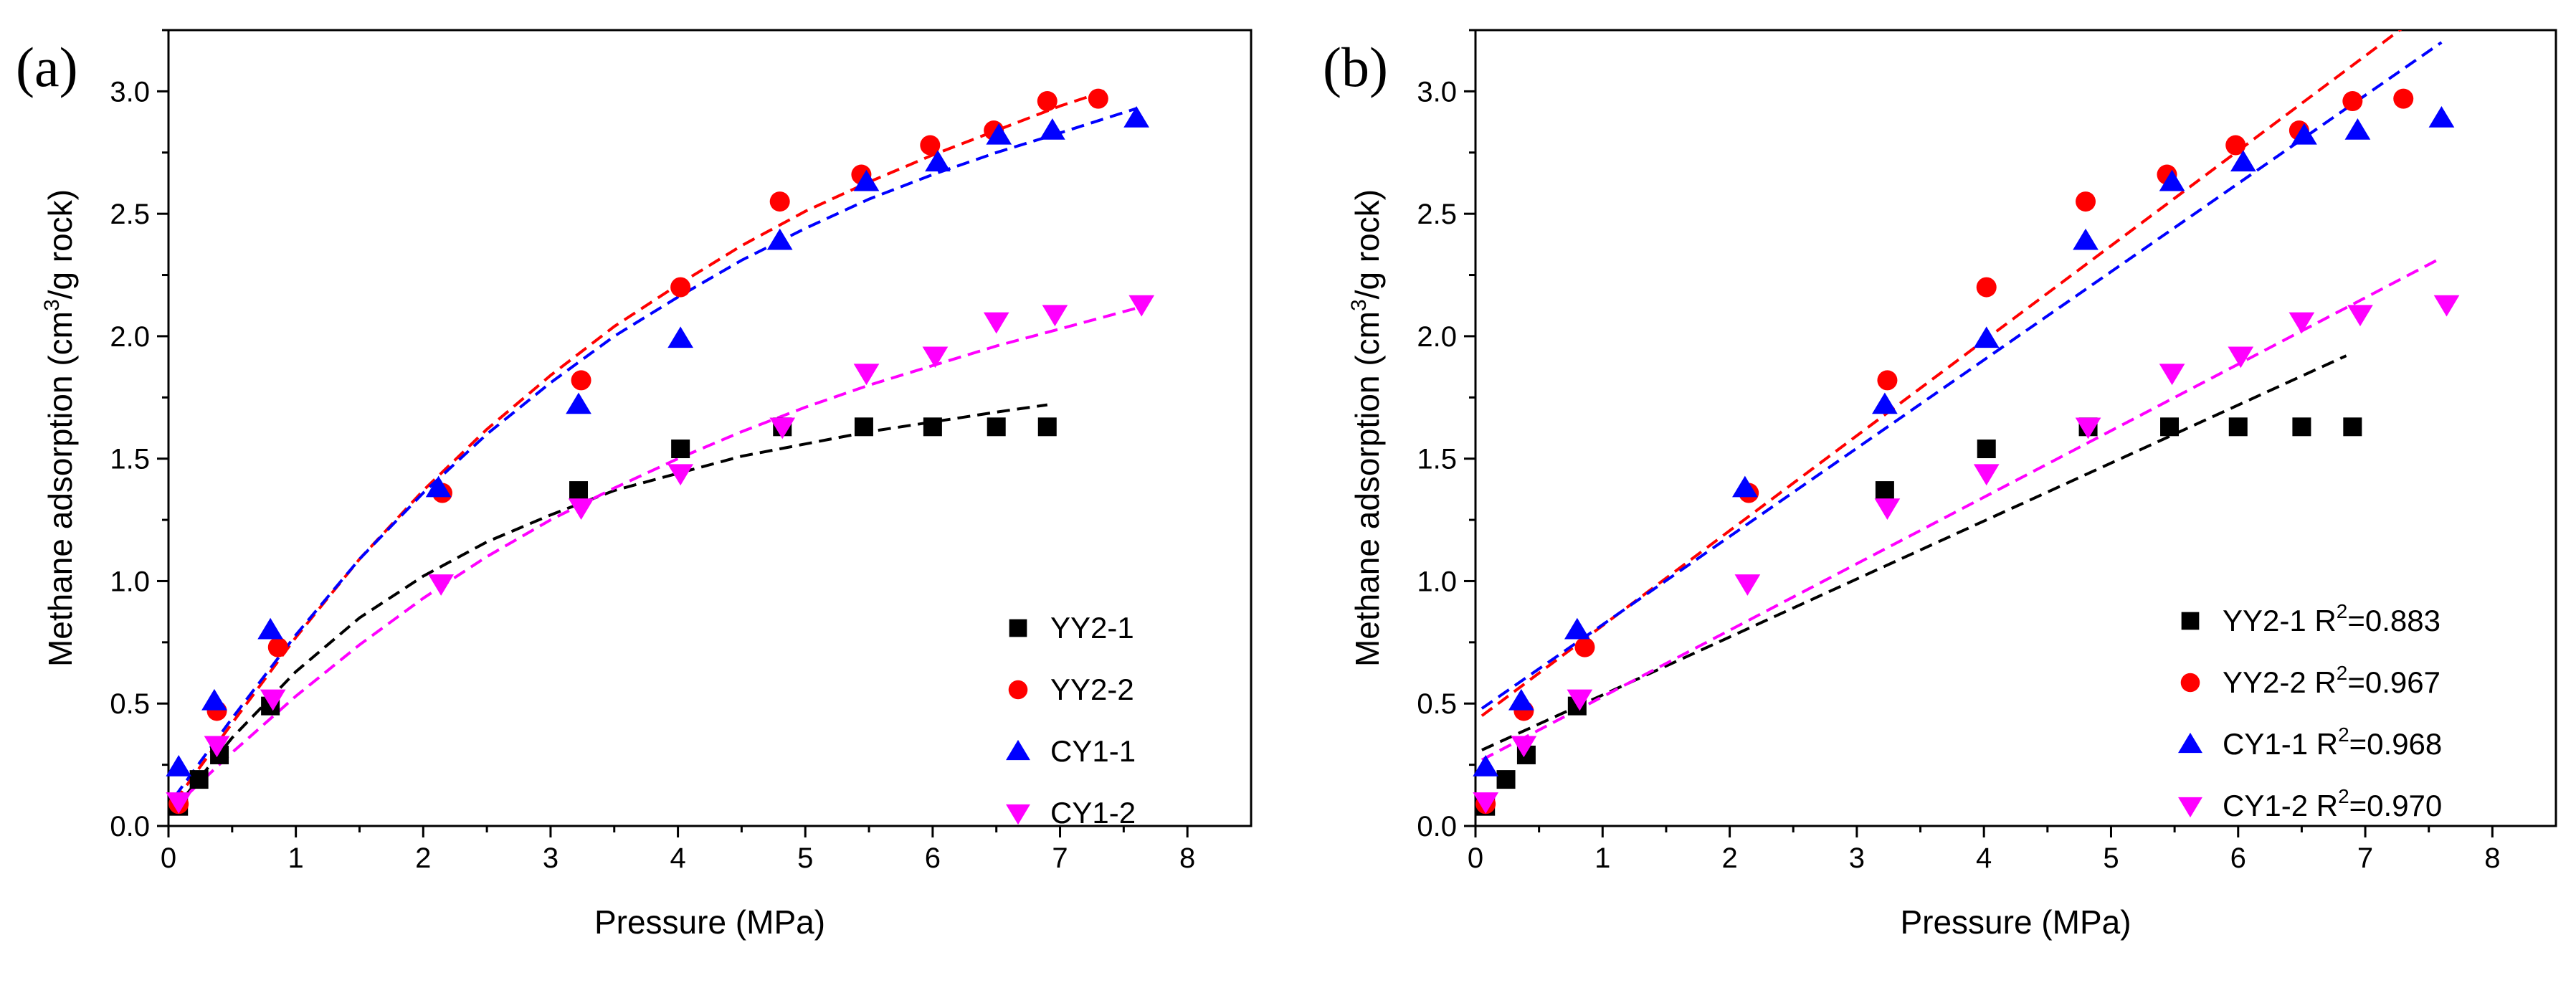 Image resolution: width=2576 pixels, height=983 pixels. Describe the element at coordinates (1092, 628) in the screenshot. I see `legend-label: YY2-1` at that location.